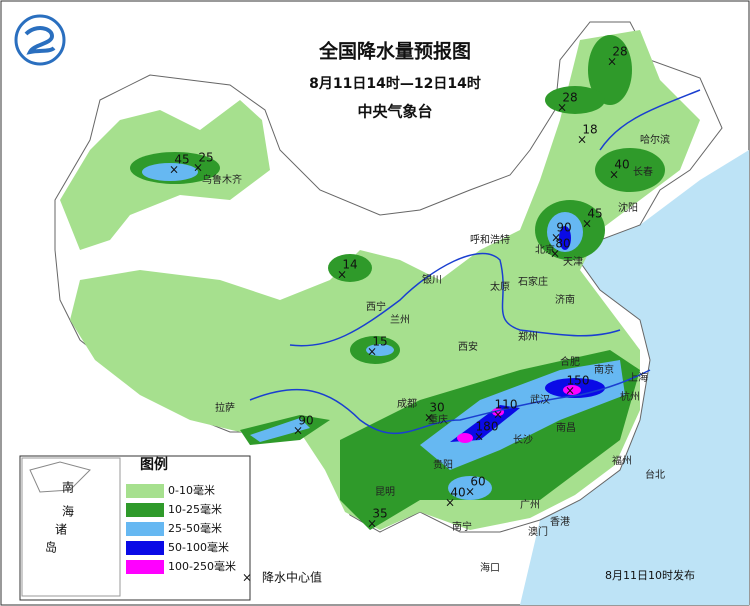  What do you see at coordinates (487, 427) in the screenshot?
I see `precip-center-value: 180` at bounding box center [487, 427].